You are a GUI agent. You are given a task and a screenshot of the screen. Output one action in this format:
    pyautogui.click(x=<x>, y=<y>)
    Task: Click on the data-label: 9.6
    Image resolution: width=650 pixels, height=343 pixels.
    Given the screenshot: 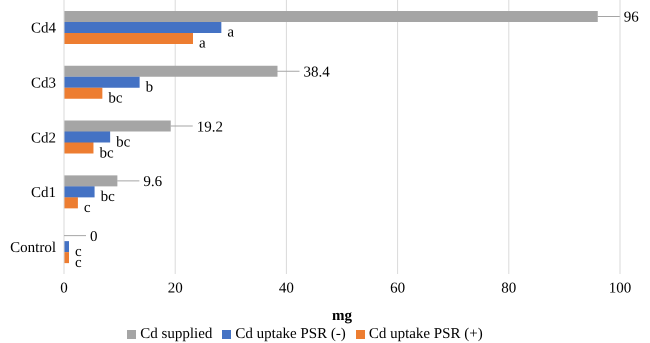 What is the action you would take?
    pyautogui.click(x=153, y=182)
    